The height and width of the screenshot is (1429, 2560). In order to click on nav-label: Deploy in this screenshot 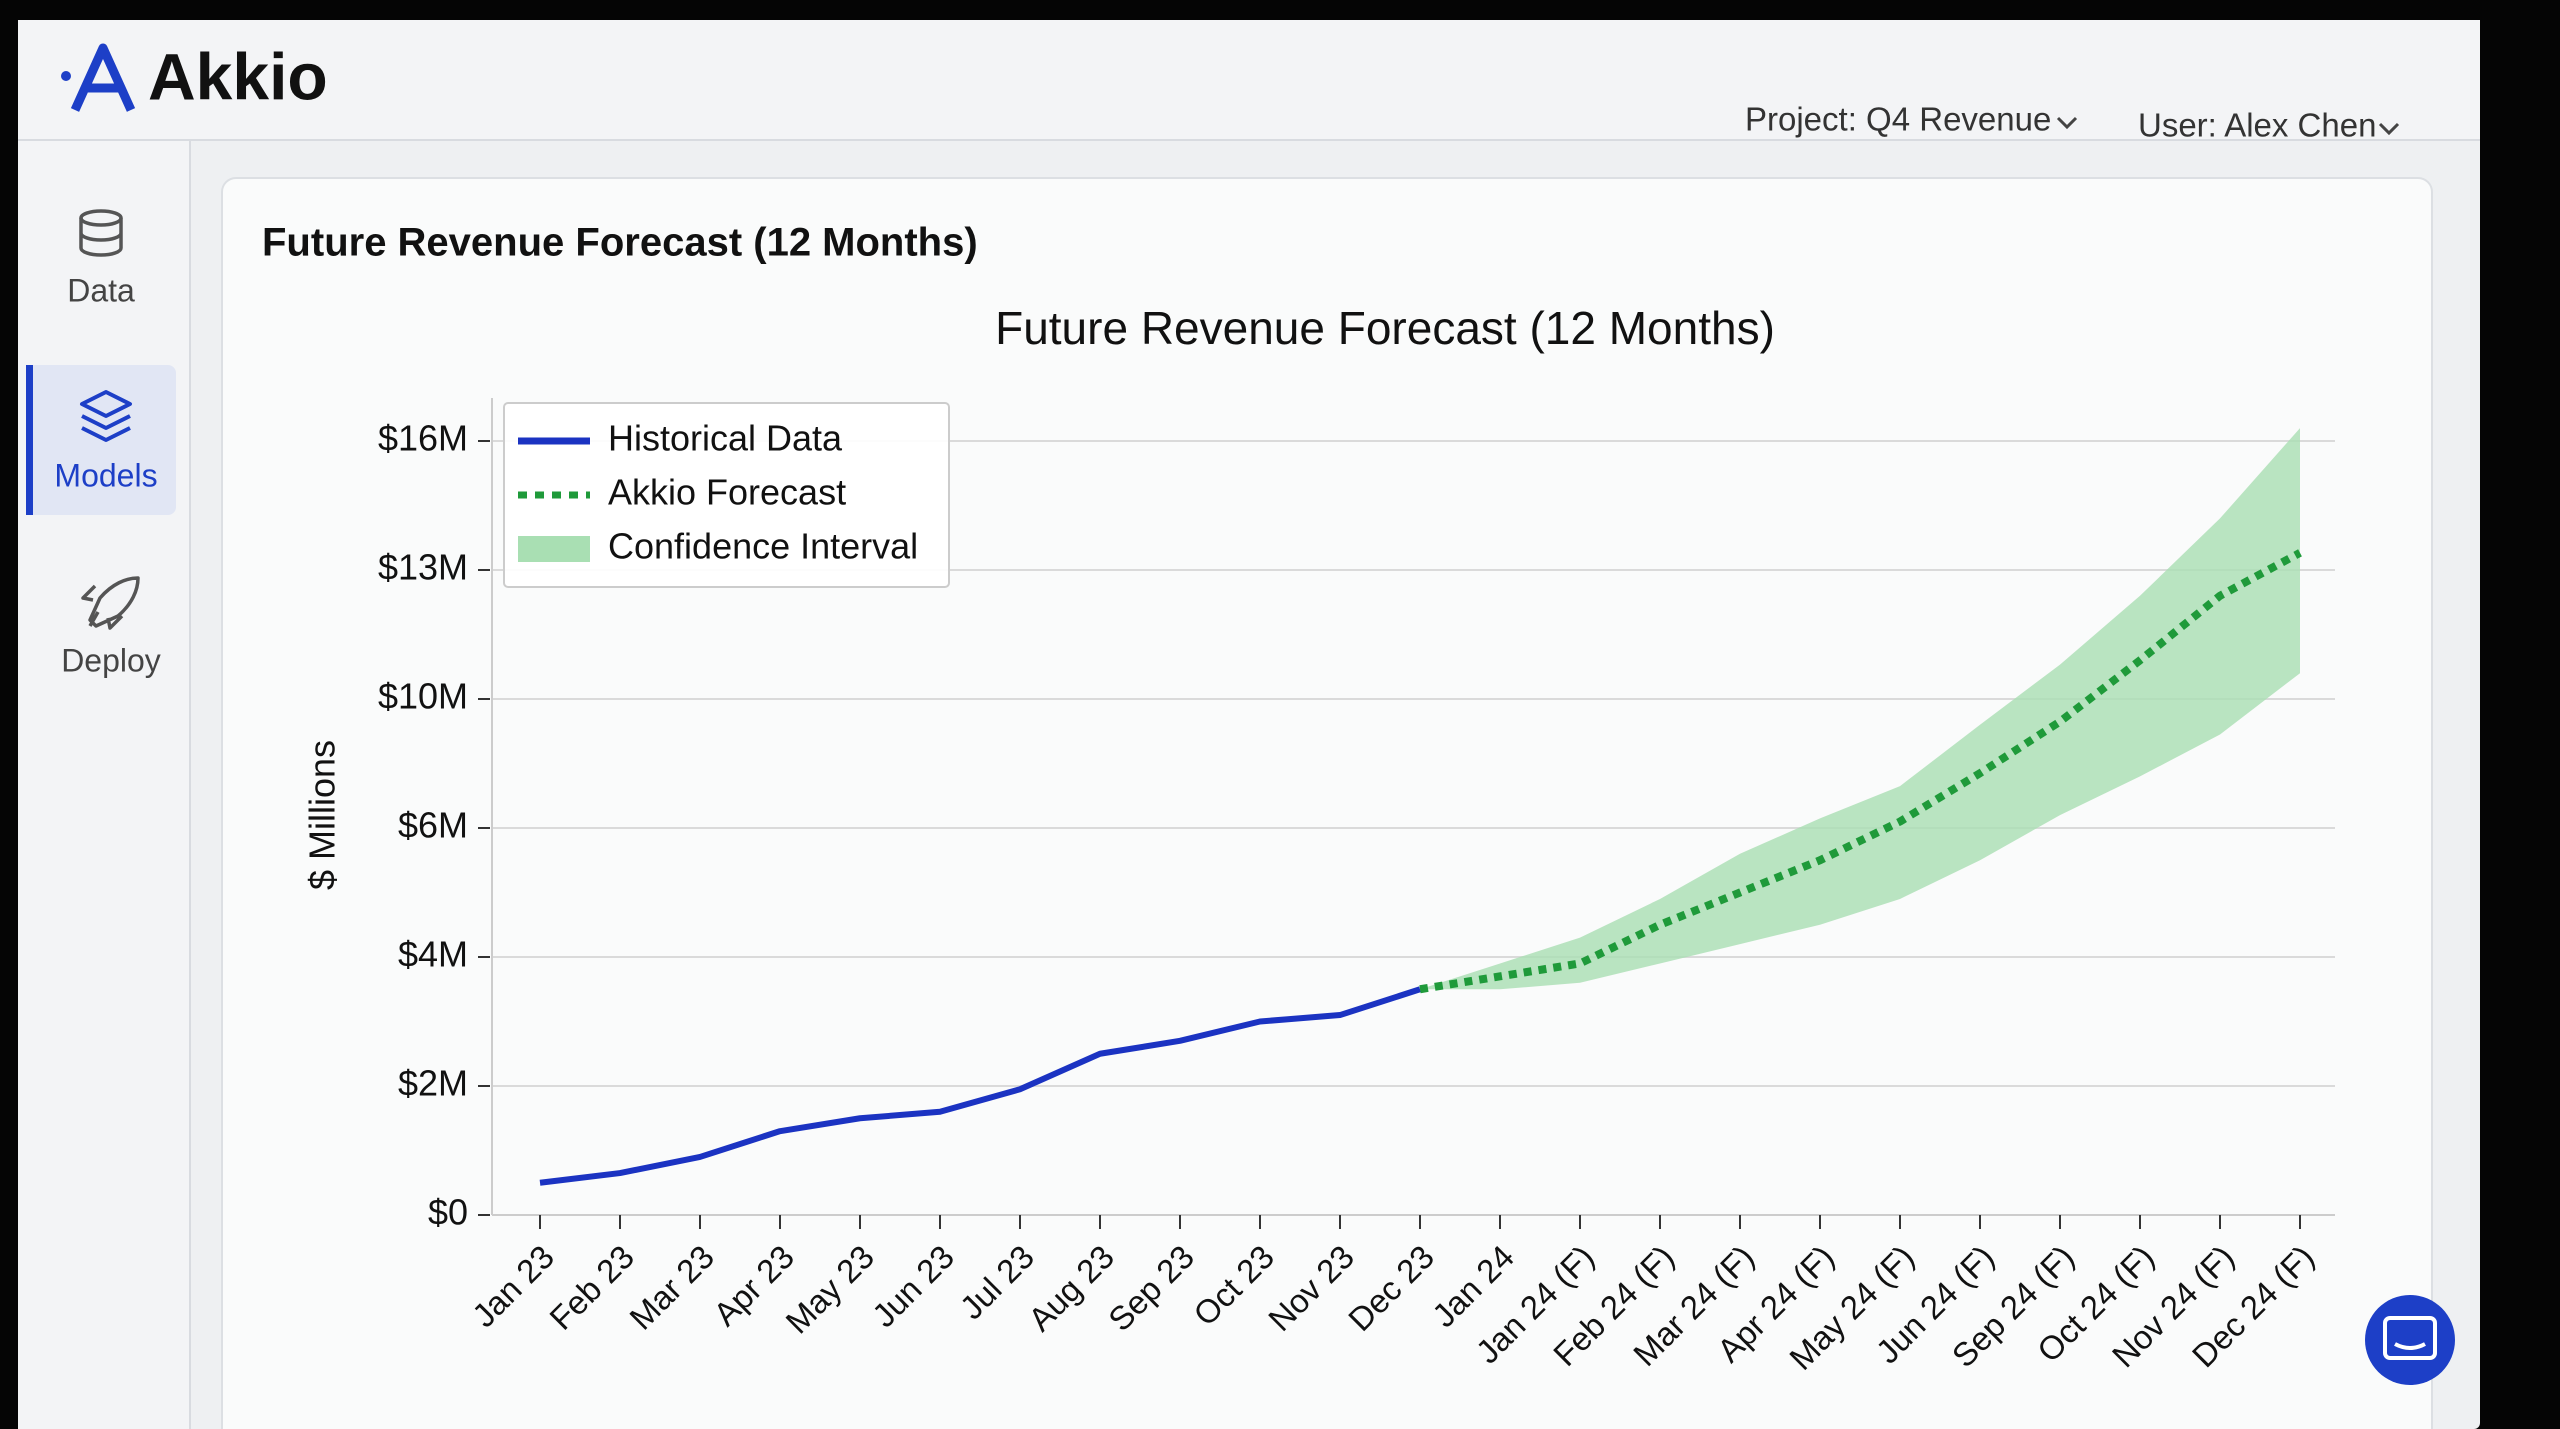, I will do `click(111, 660)`.